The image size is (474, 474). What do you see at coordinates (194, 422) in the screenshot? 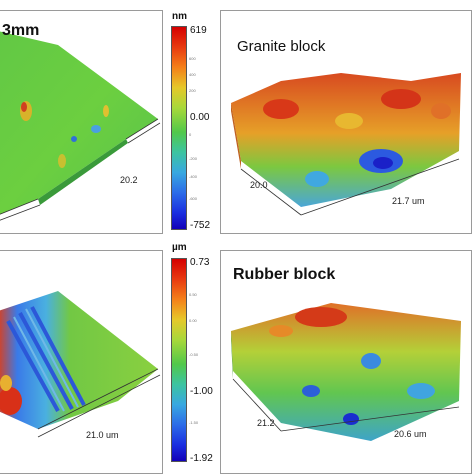
I see `colorbar-bottom-tick: -1.50` at bounding box center [194, 422].